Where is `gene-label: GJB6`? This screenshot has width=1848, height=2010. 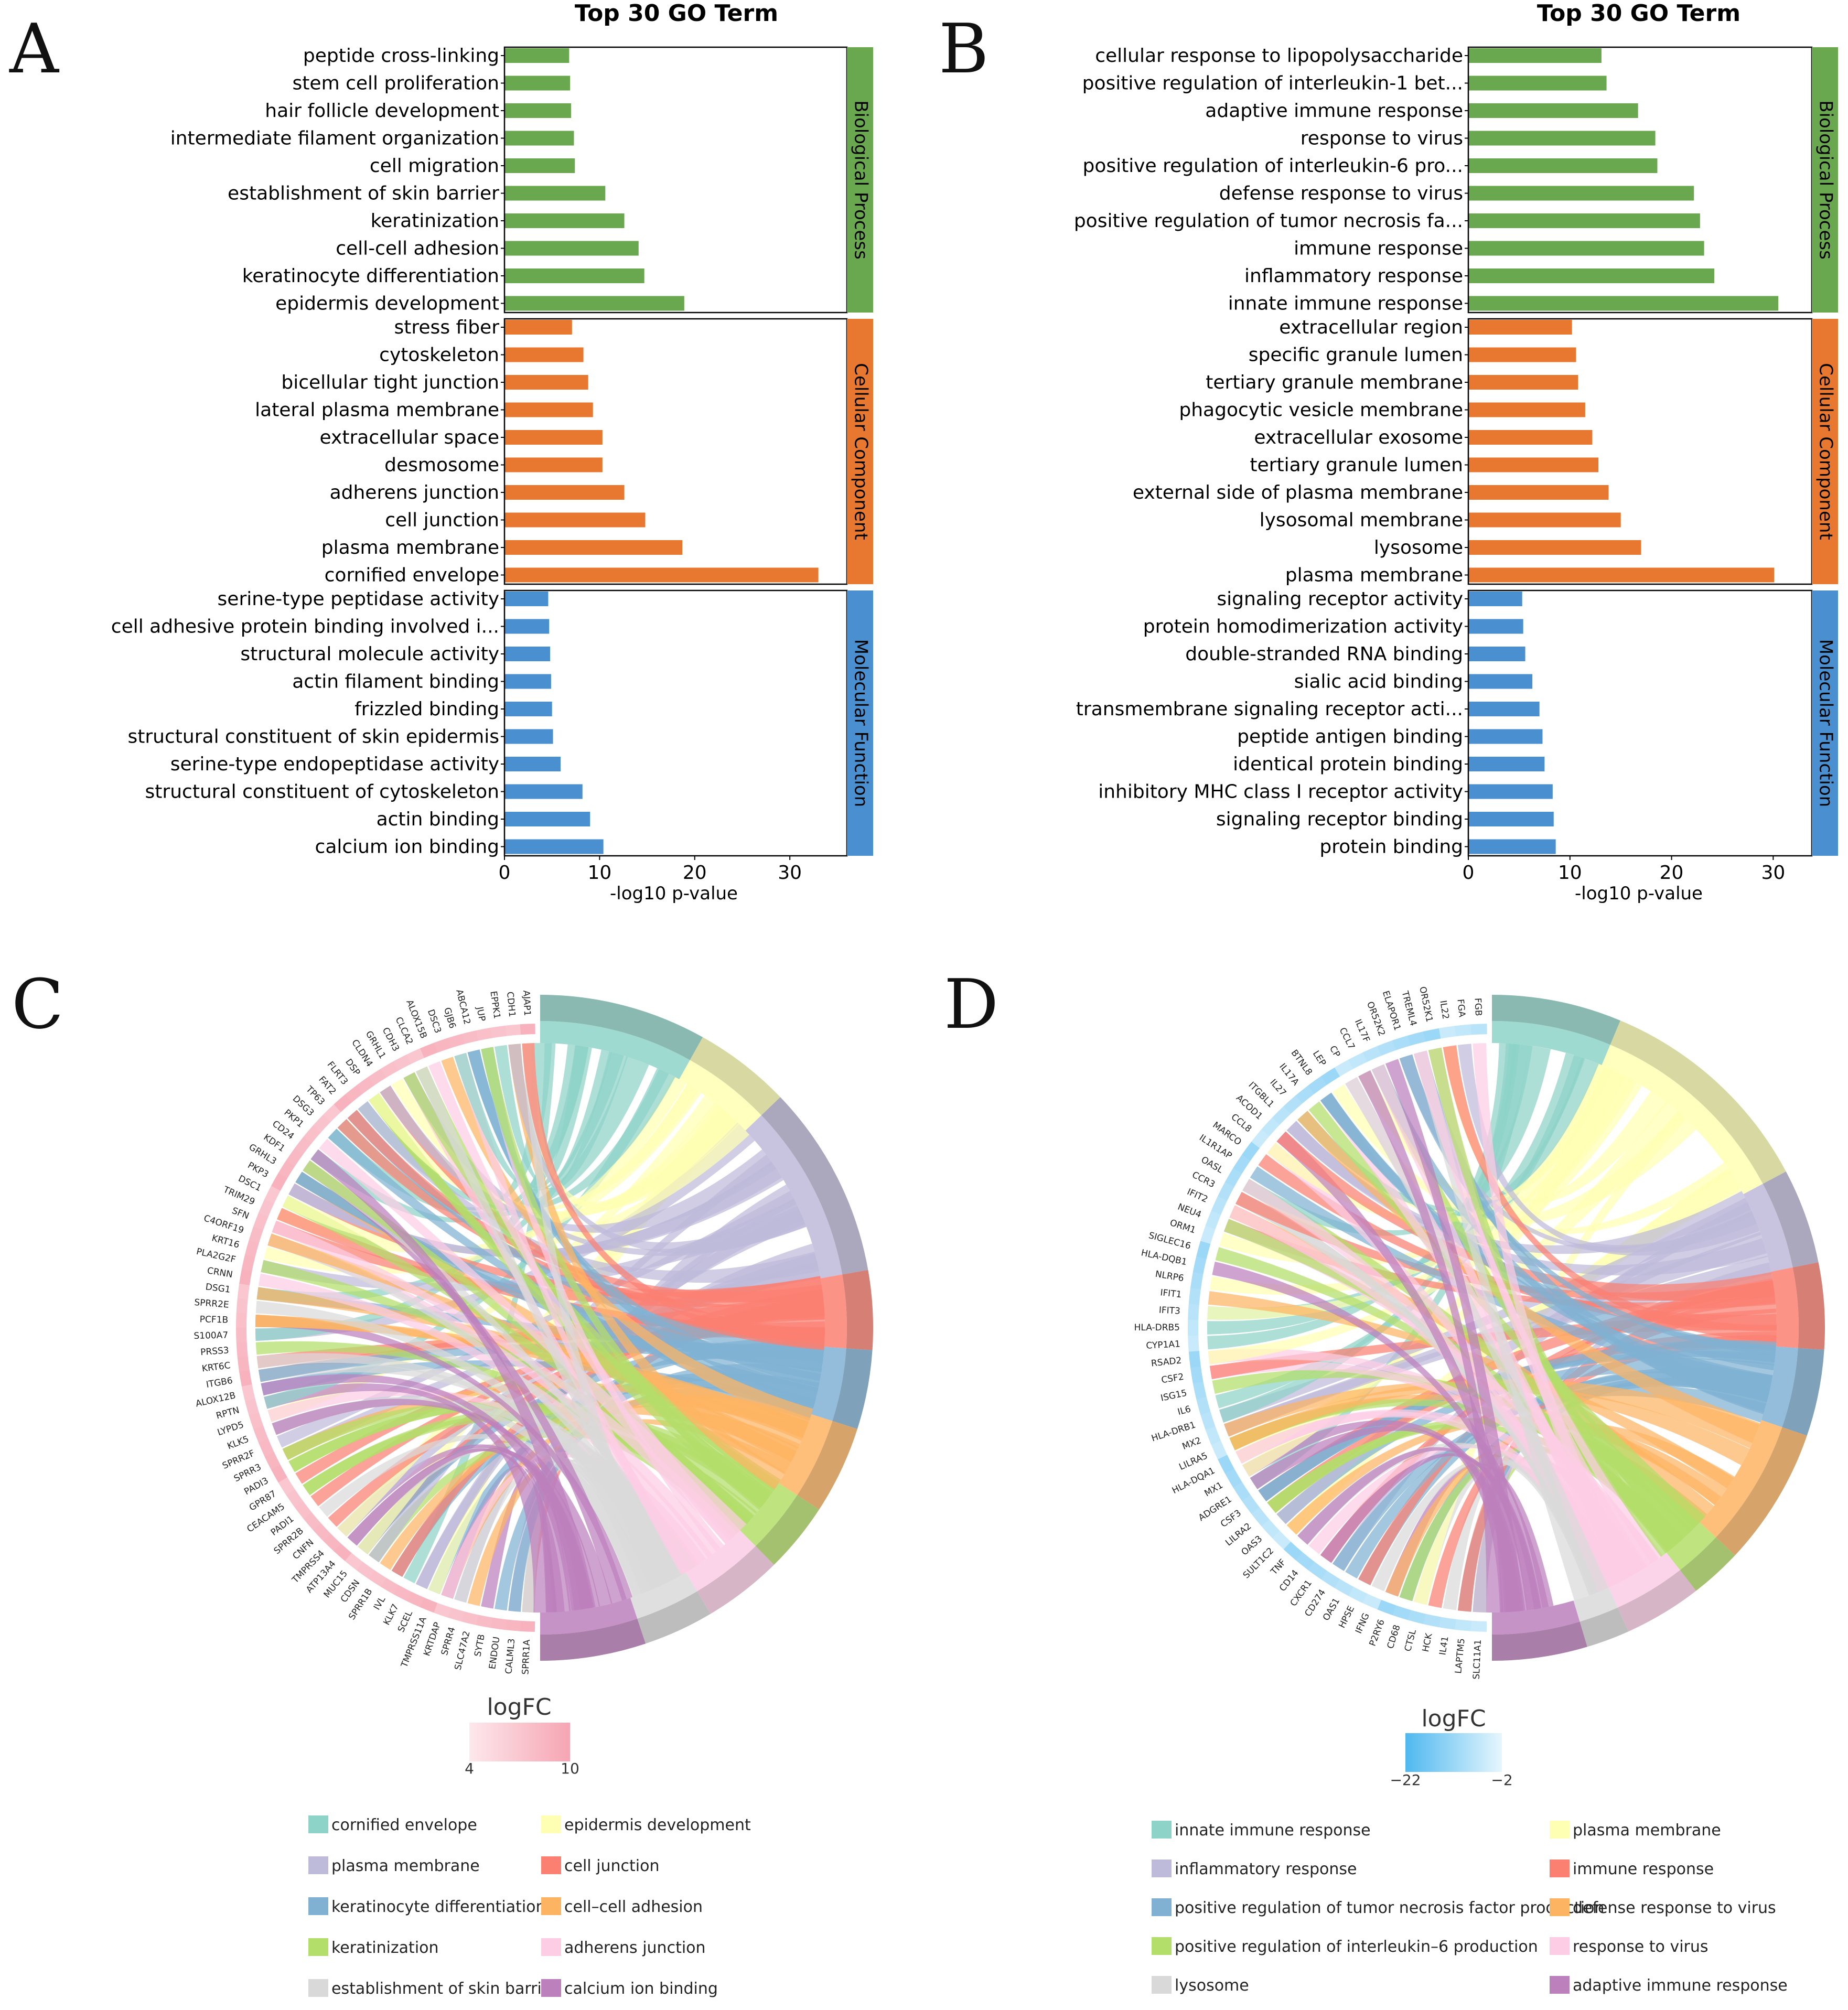
gene-label: GJB6 is located at coordinates (450, 1018).